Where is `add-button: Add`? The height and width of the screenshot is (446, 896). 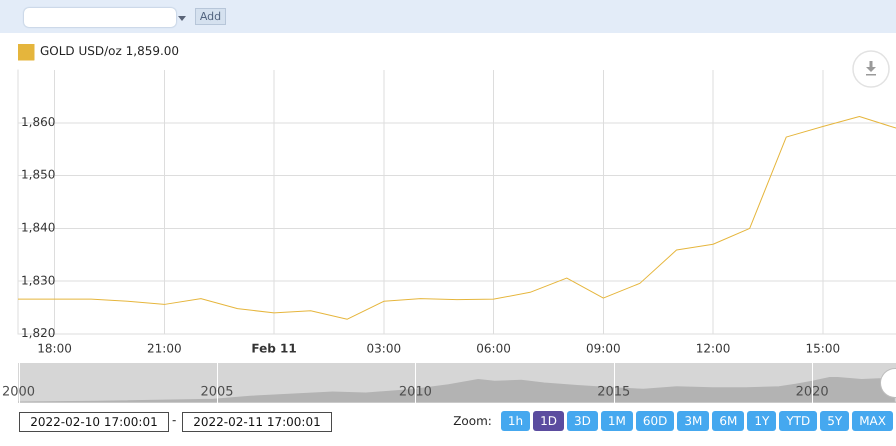 add-button: Add is located at coordinates (210, 16).